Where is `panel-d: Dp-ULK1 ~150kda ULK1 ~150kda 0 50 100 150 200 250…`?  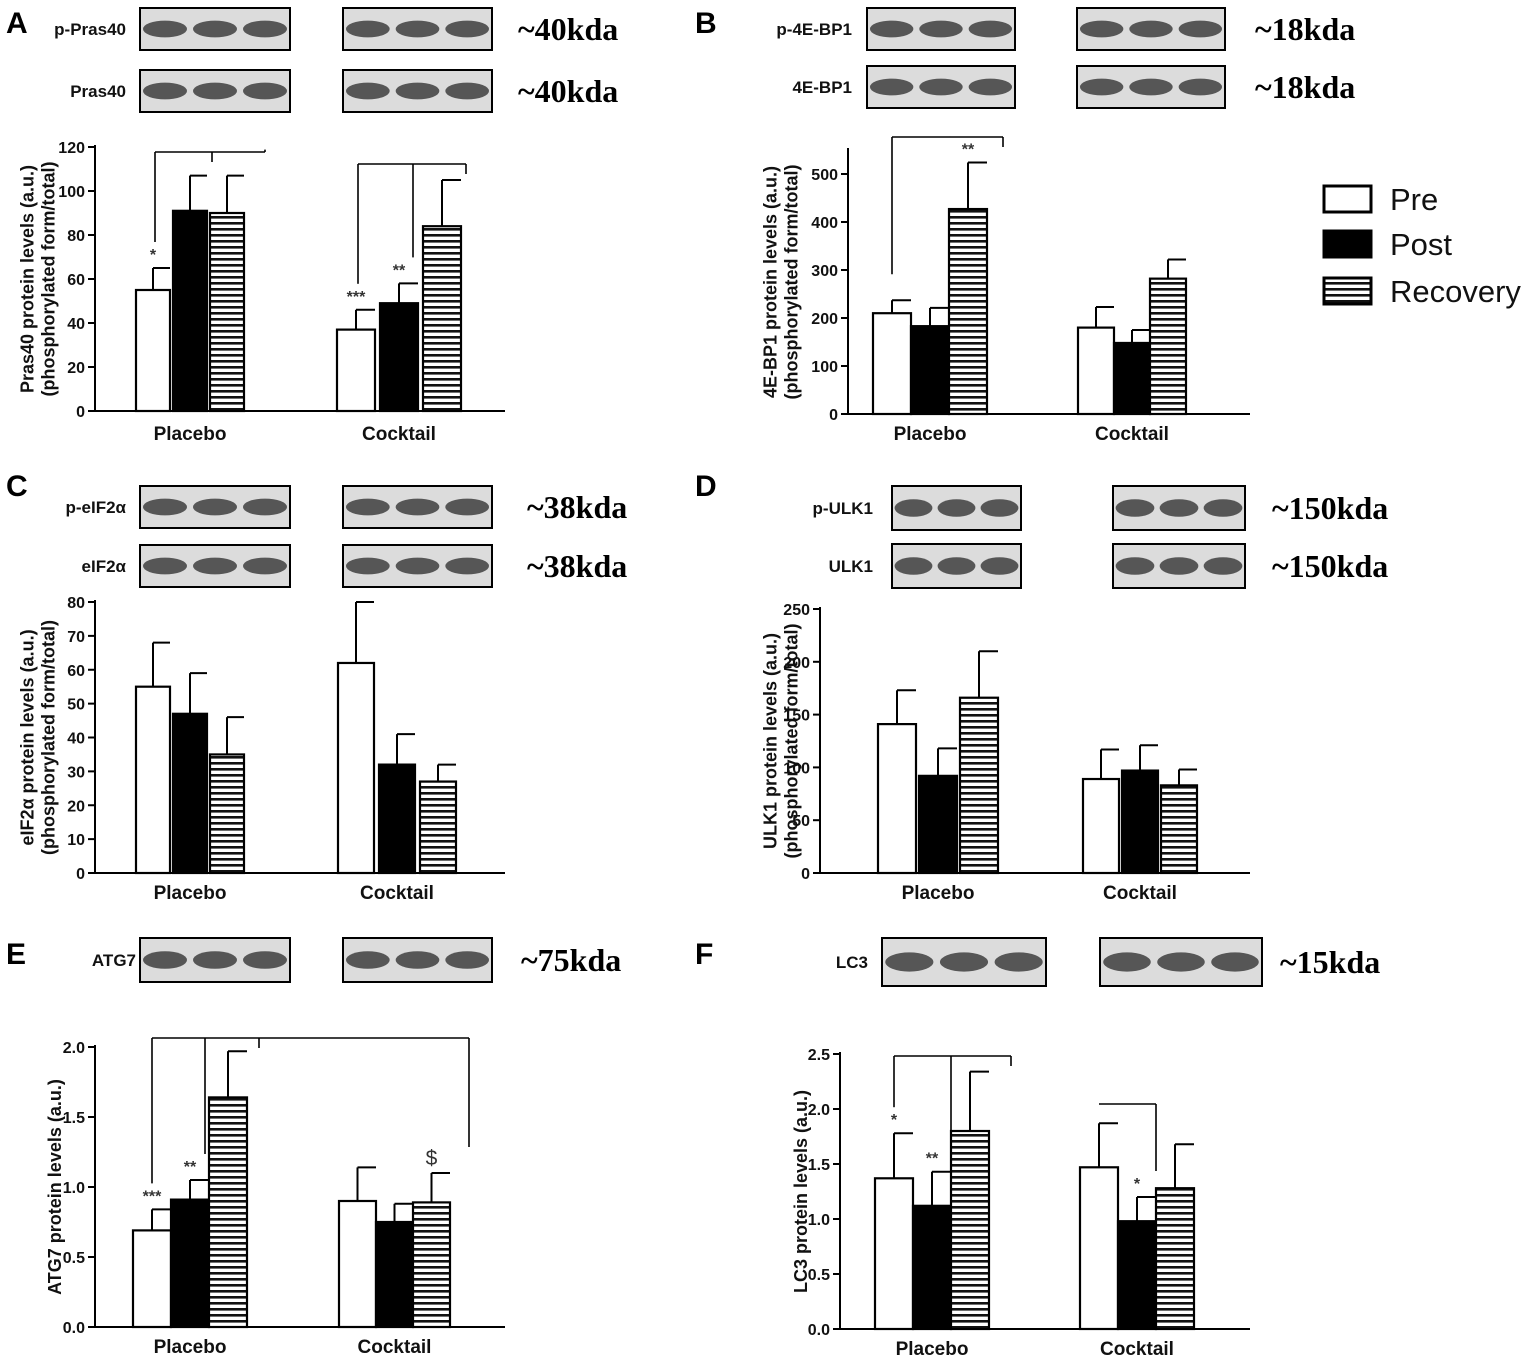
panel-d: Dp-ULK1 ~150kda ULK1 ~150kda 0 50 100 150 200 250… is located at coordinates (1041, 687).